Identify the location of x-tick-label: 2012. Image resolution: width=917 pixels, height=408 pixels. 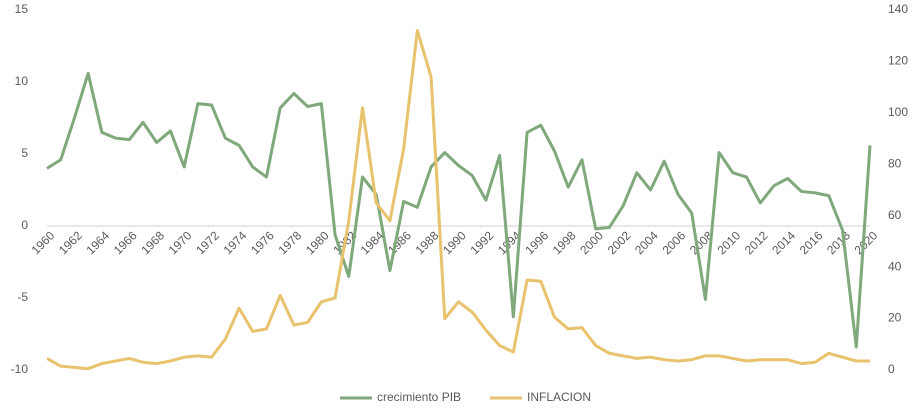
(756, 242).